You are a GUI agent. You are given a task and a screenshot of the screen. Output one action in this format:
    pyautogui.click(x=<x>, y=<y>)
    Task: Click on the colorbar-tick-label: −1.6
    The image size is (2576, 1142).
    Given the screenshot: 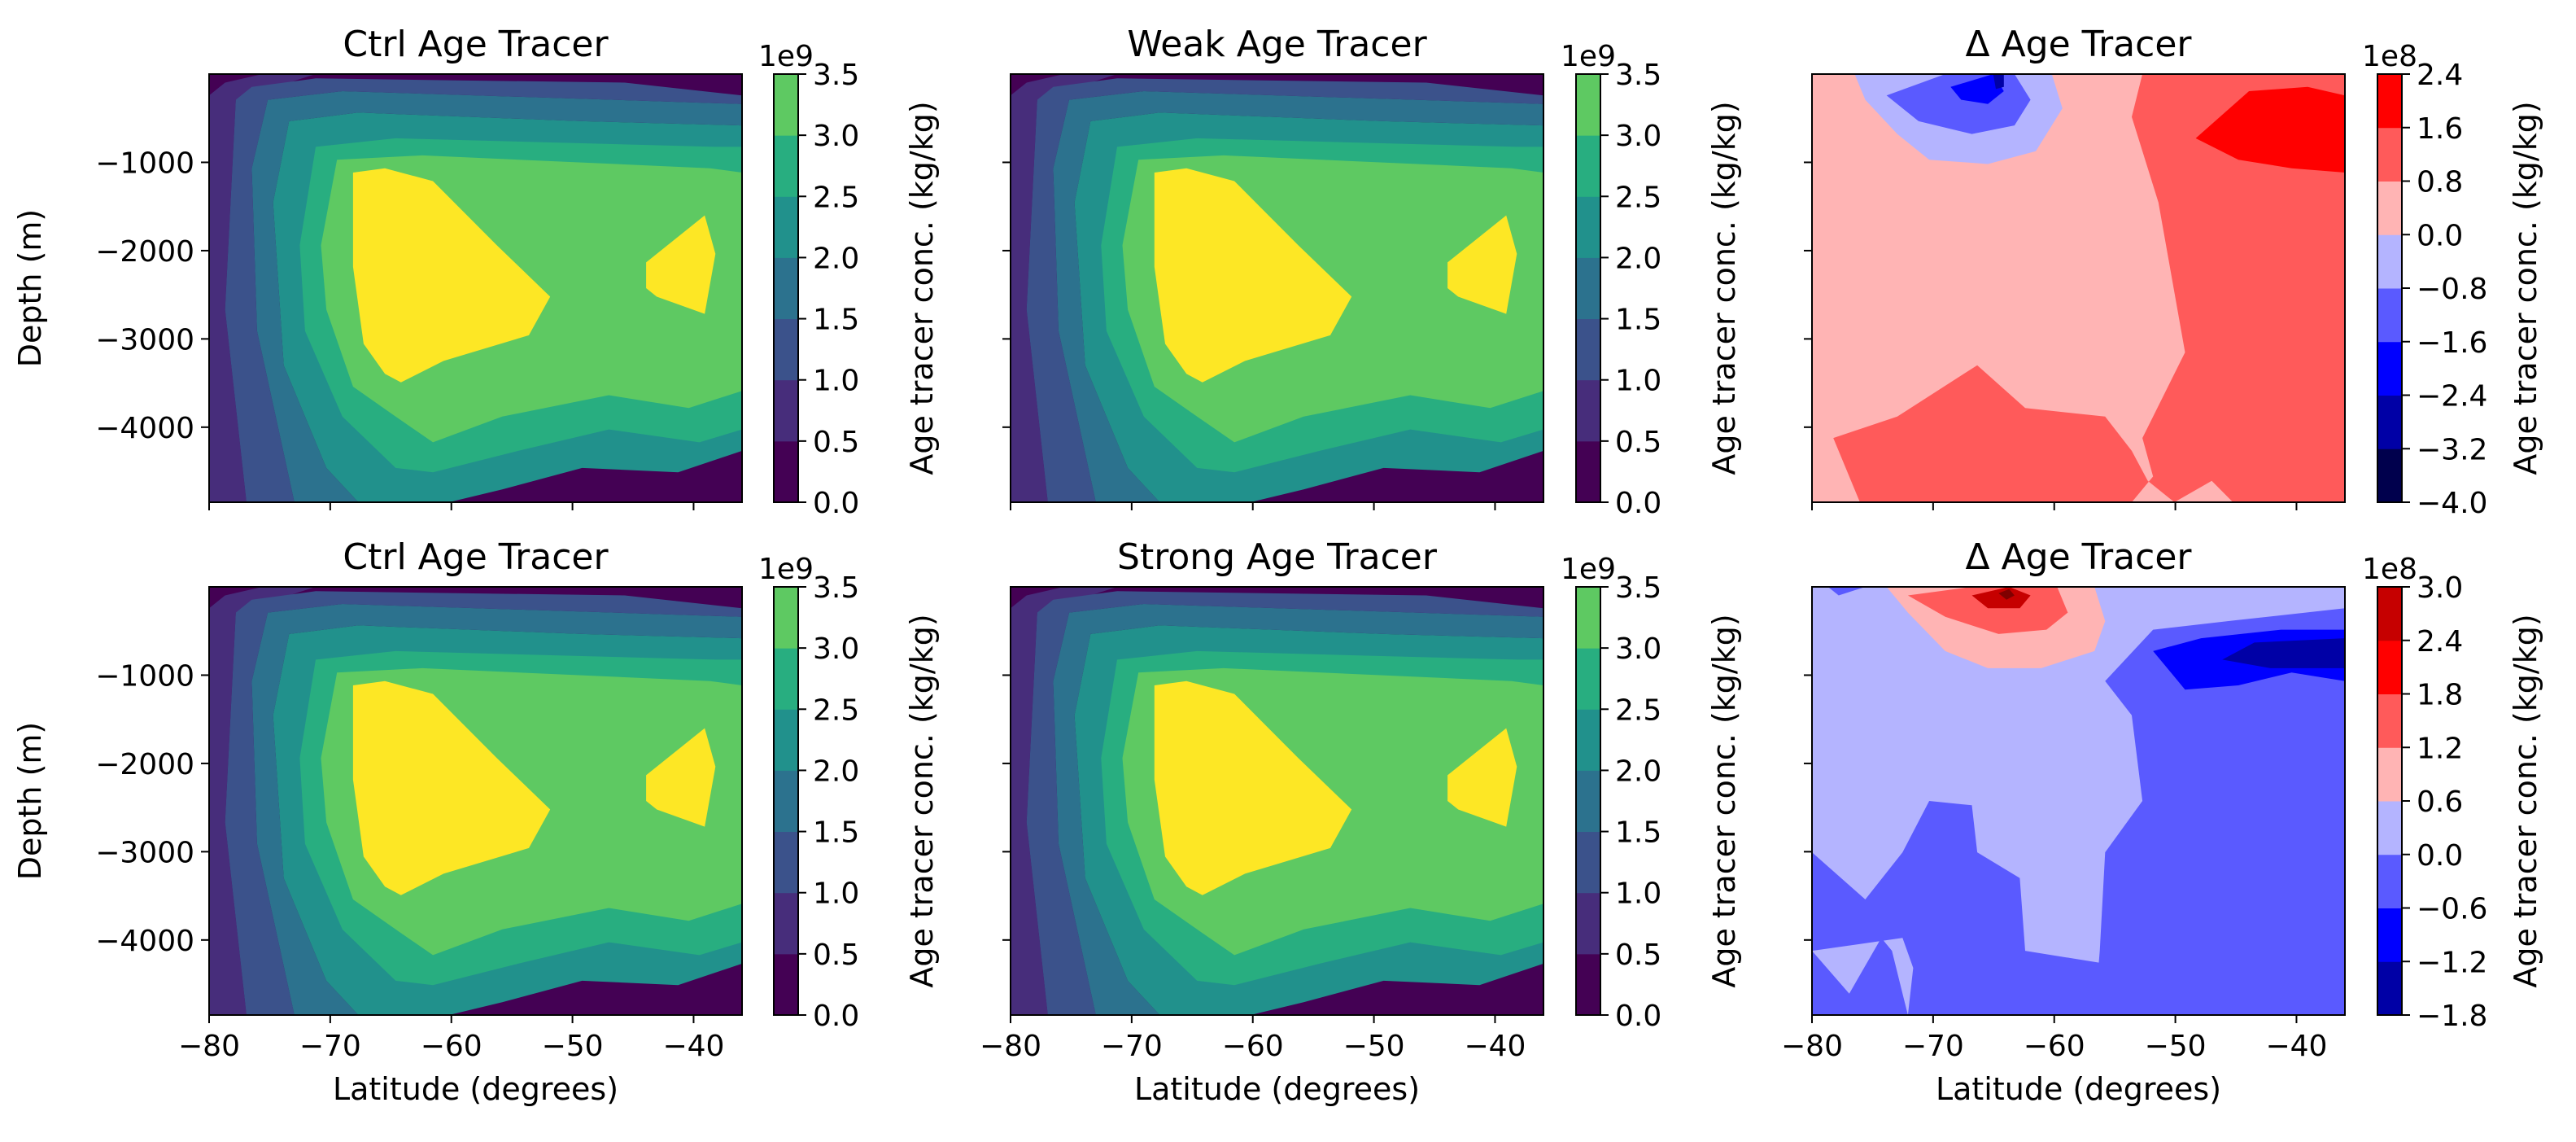 What is the action you would take?
    pyautogui.click(x=2452, y=343)
    